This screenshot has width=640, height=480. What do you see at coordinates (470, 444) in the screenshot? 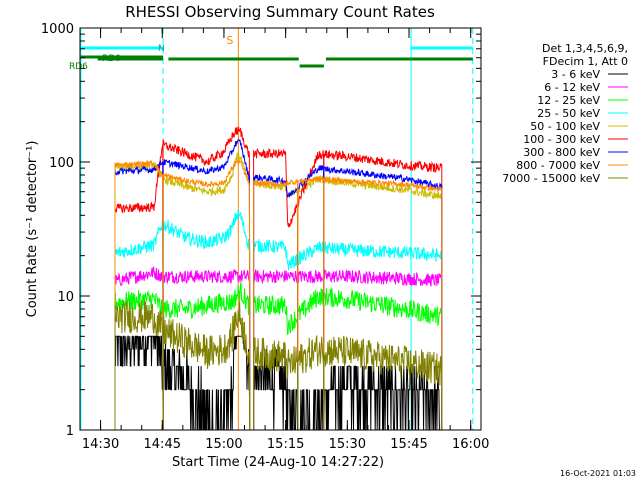
I see `x-tick-label: 16:00` at bounding box center [470, 444].